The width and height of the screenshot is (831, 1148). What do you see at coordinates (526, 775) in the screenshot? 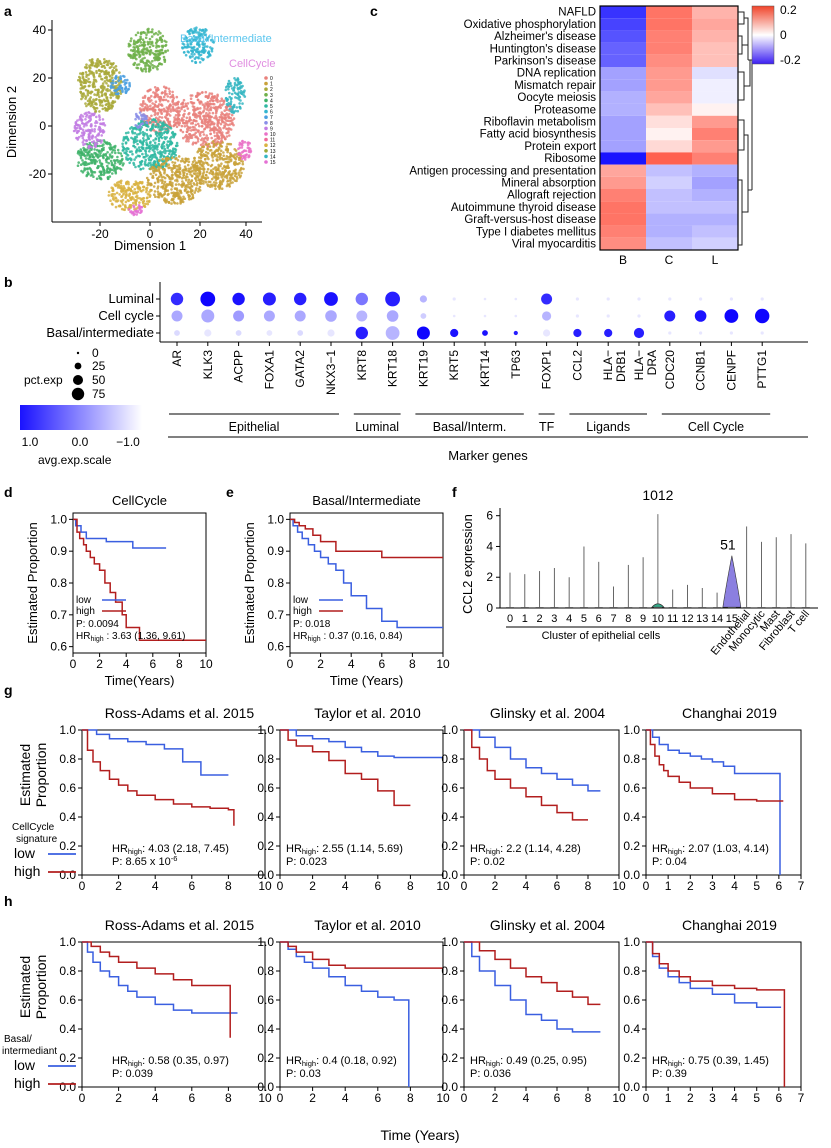
I see `km-curve-high` at bounding box center [526, 775].